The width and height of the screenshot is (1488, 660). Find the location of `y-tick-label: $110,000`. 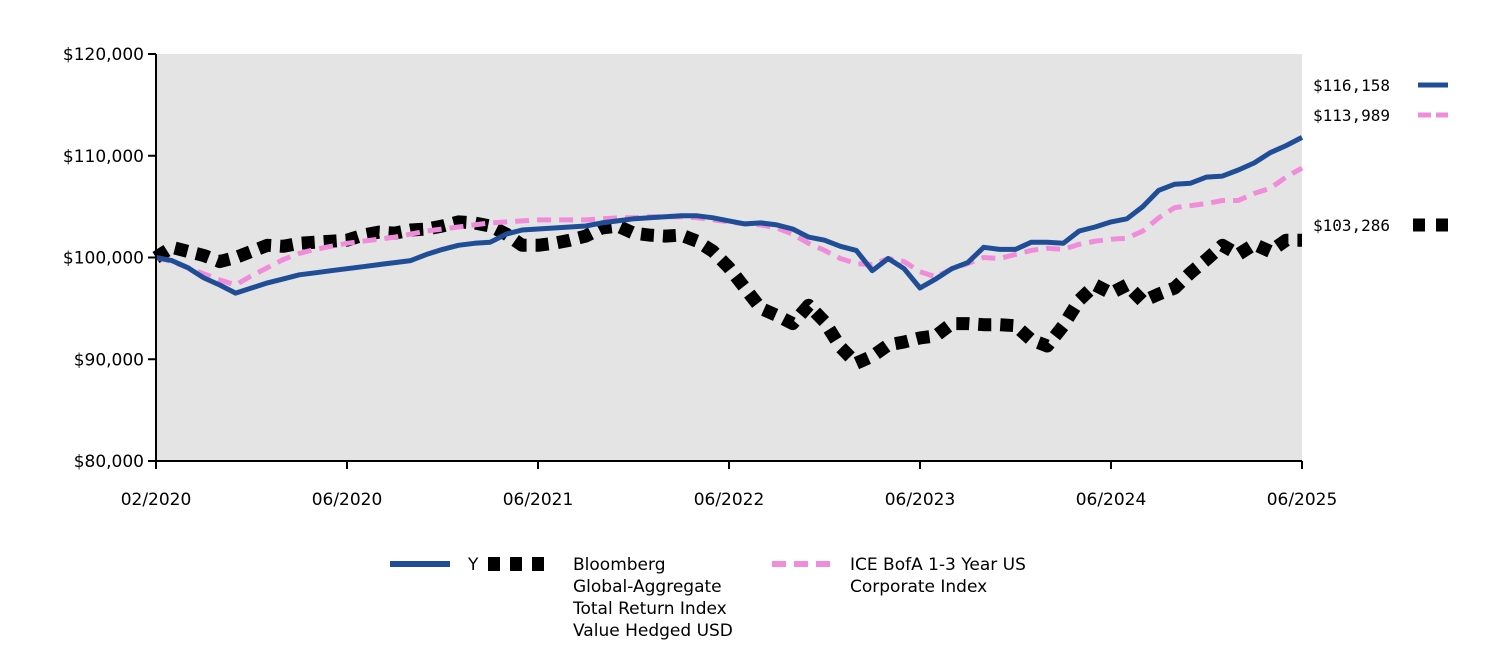

y-tick-label: $110,000 is located at coordinates (103, 157).